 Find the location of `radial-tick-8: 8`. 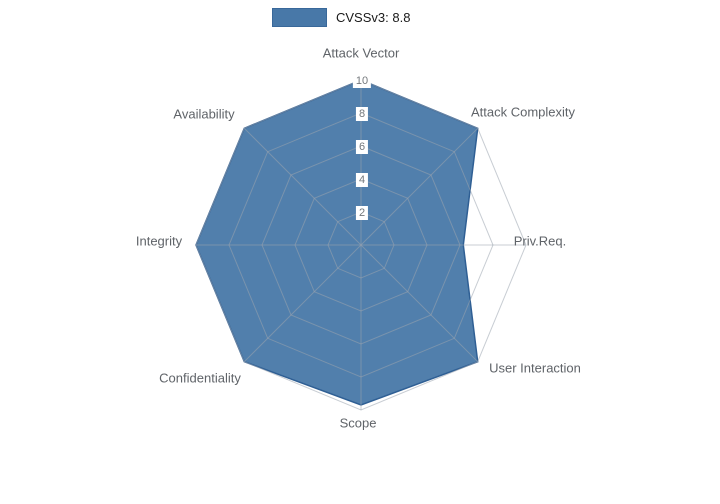

radial-tick-8: 8 is located at coordinates (362, 114).